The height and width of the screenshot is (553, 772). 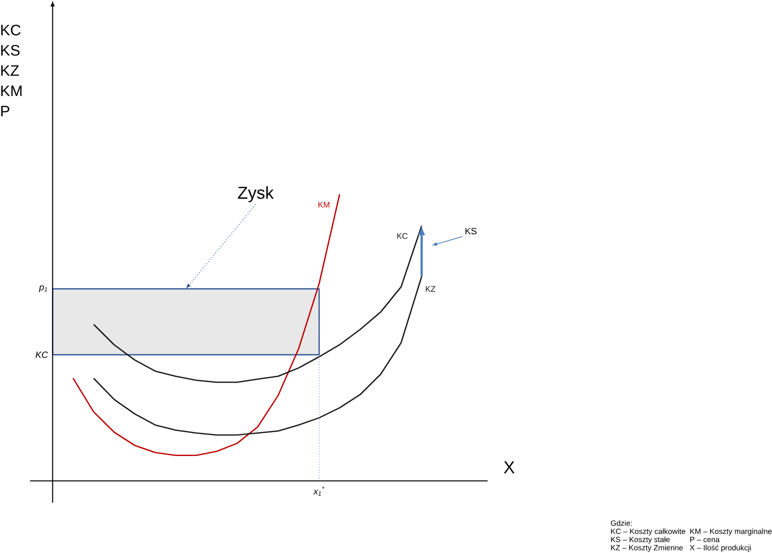 I want to click on annotation: p$_{1}$, so click(x=43, y=289).